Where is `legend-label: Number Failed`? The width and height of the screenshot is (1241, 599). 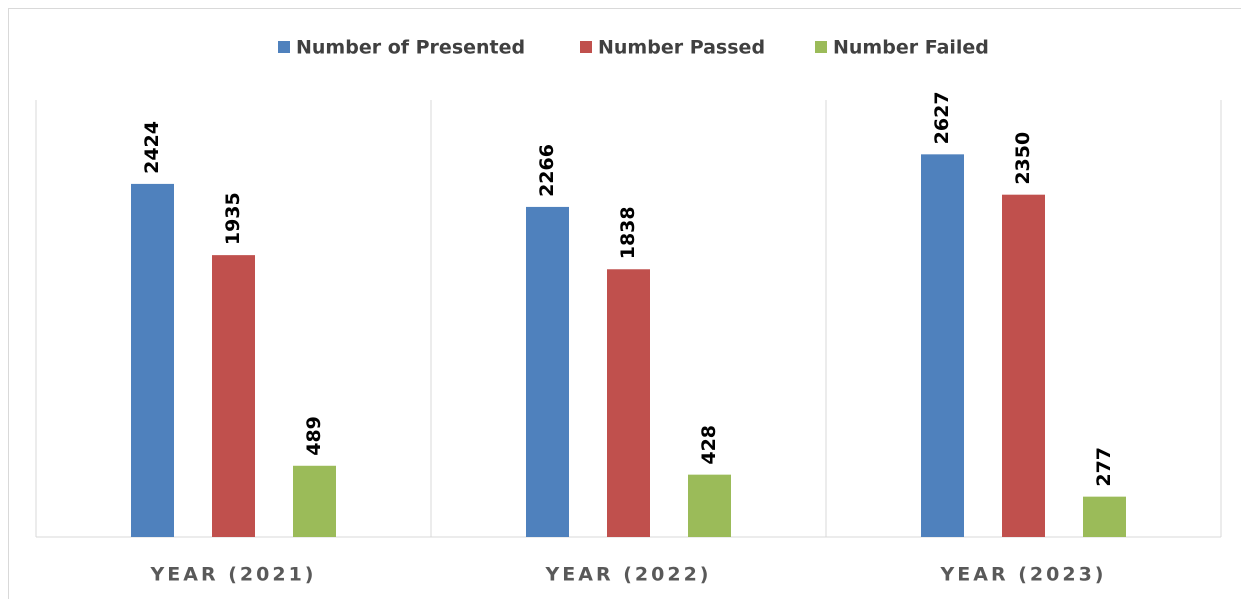
legend-label: Number Failed is located at coordinates (911, 48).